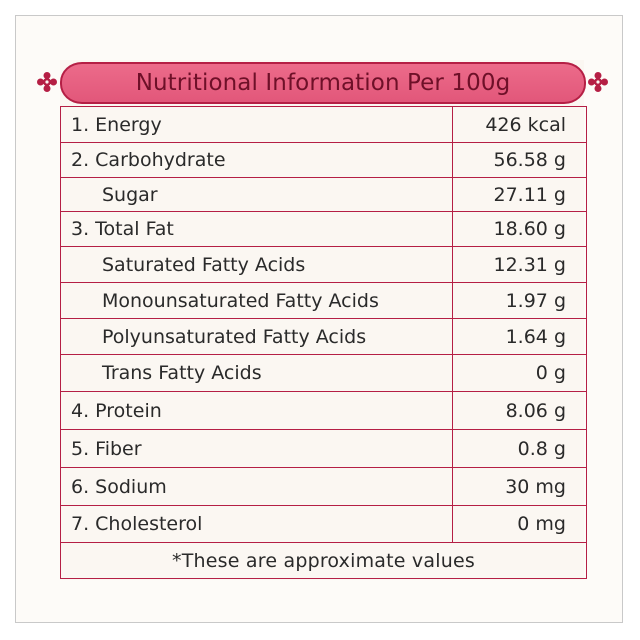 Image resolution: width=640 pixels, height=640 pixels. What do you see at coordinates (519, 524) in the screenshot?
I see `nutrient-value: 0 mg` at bounding box center [519, 524].